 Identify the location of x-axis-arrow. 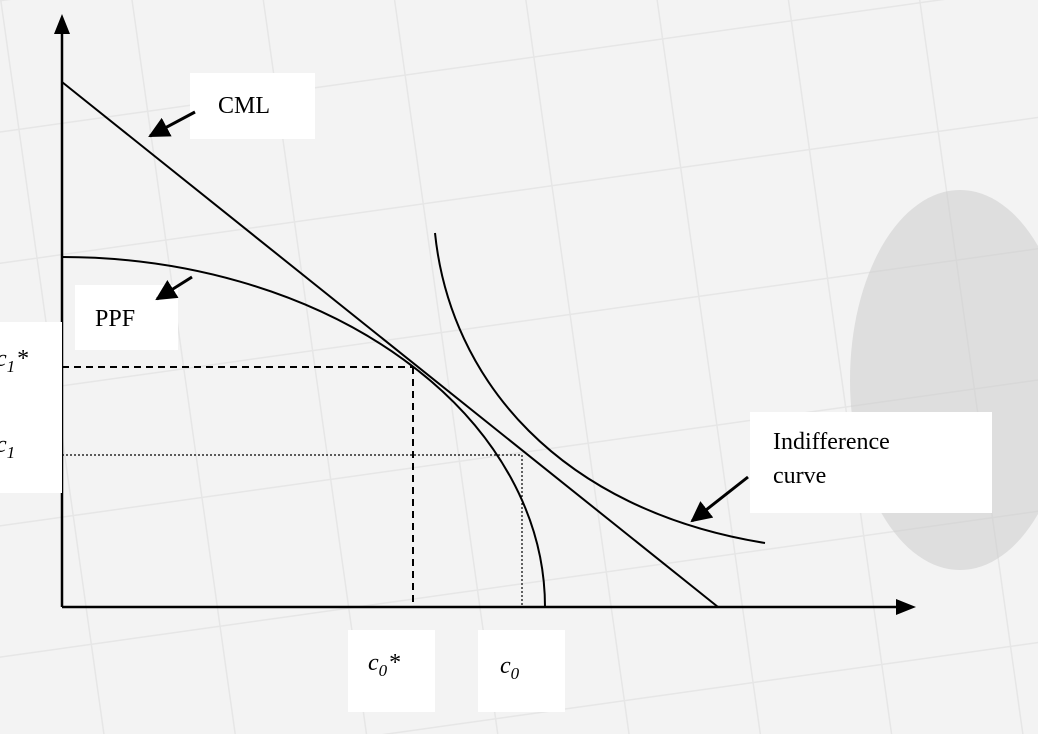
(906, 607).